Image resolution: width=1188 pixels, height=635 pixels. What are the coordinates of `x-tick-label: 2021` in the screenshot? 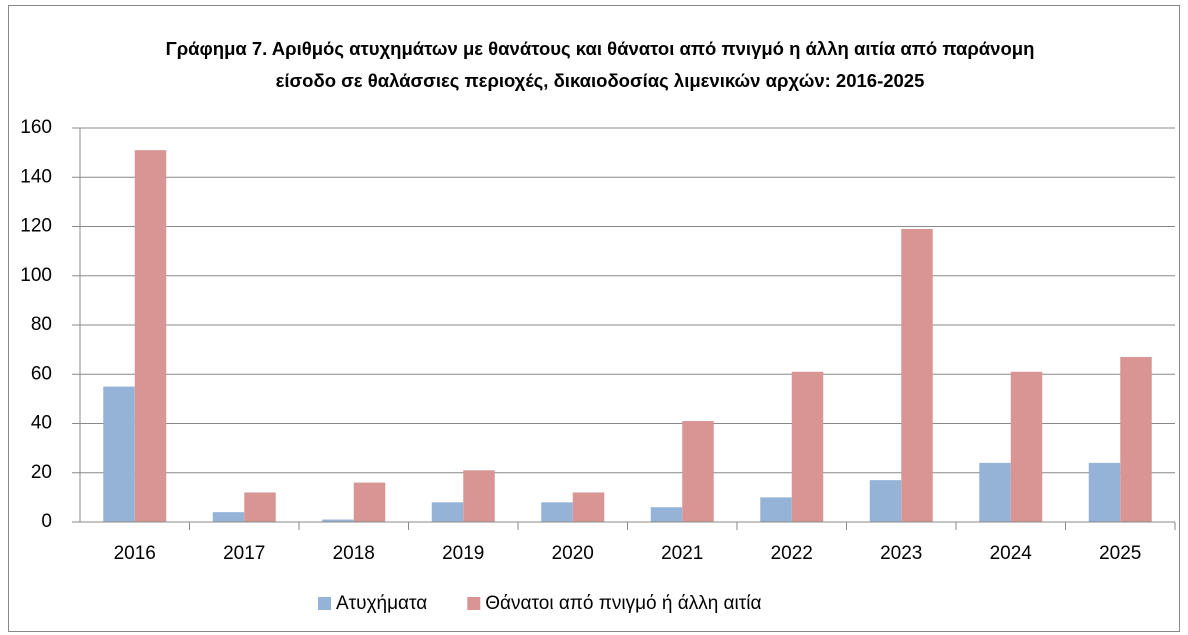 It's located at (682, 553).